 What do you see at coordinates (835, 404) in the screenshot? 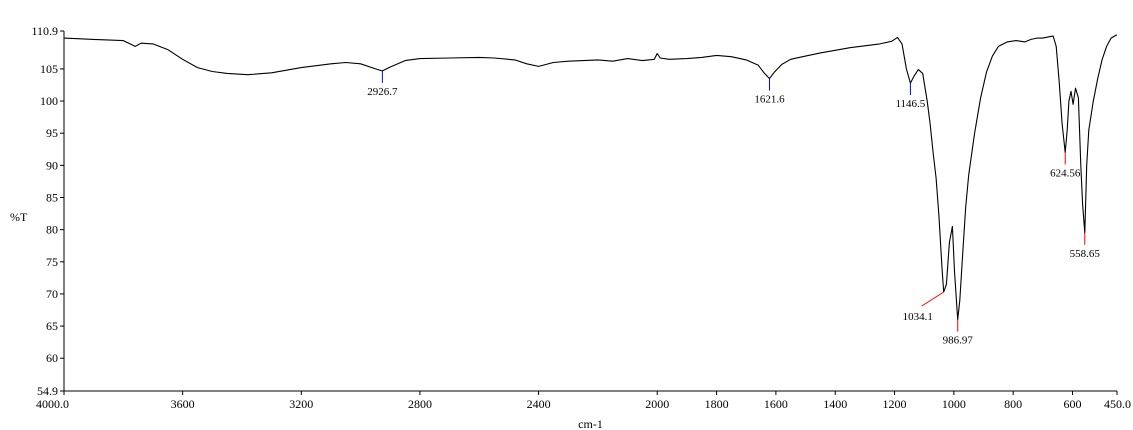
I see `x-tick-label: 1400` at bounding box center [835, 404].